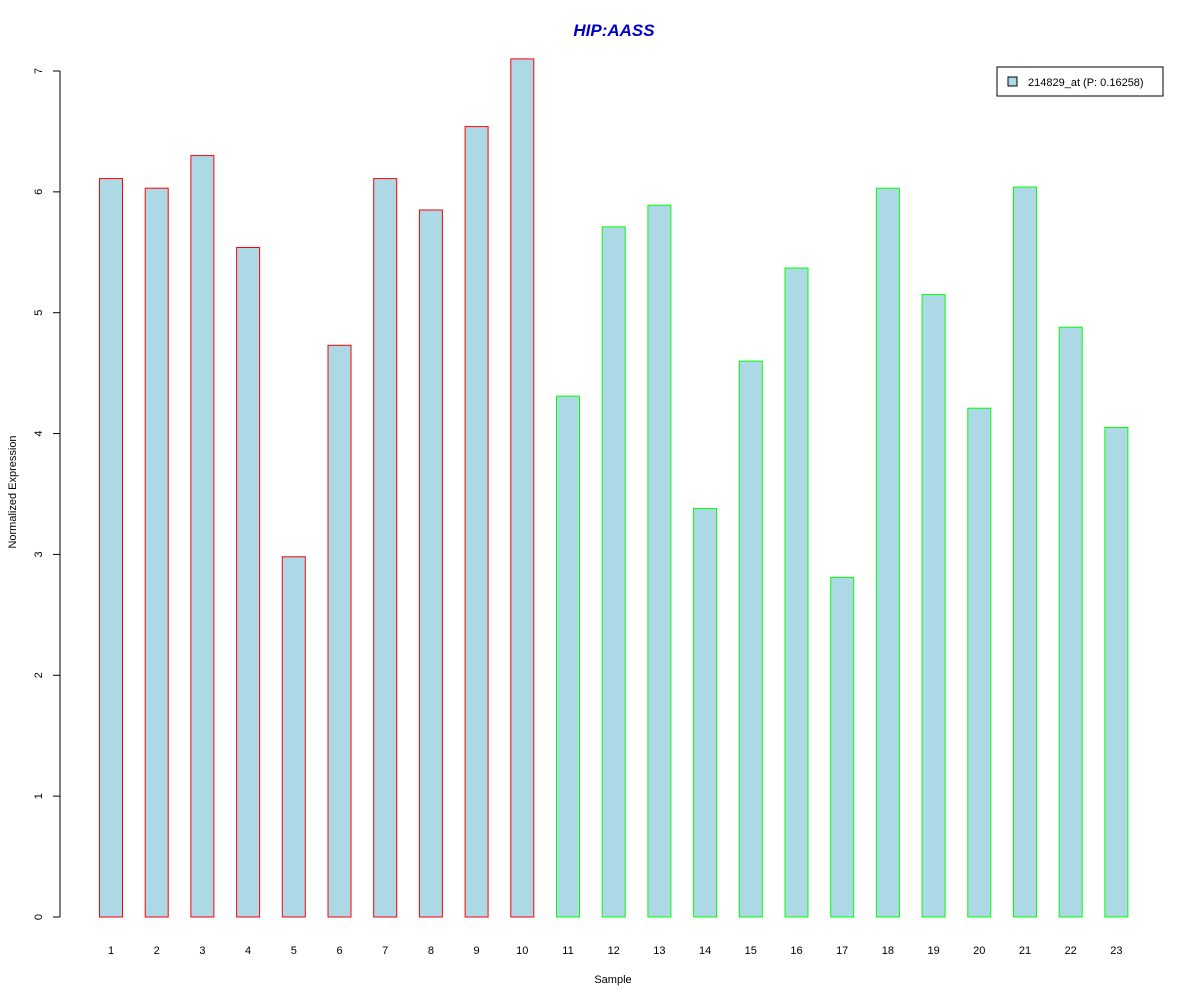  I want to click on legend-label: 214829_at (P: 0.16258), so click(1086, 83).